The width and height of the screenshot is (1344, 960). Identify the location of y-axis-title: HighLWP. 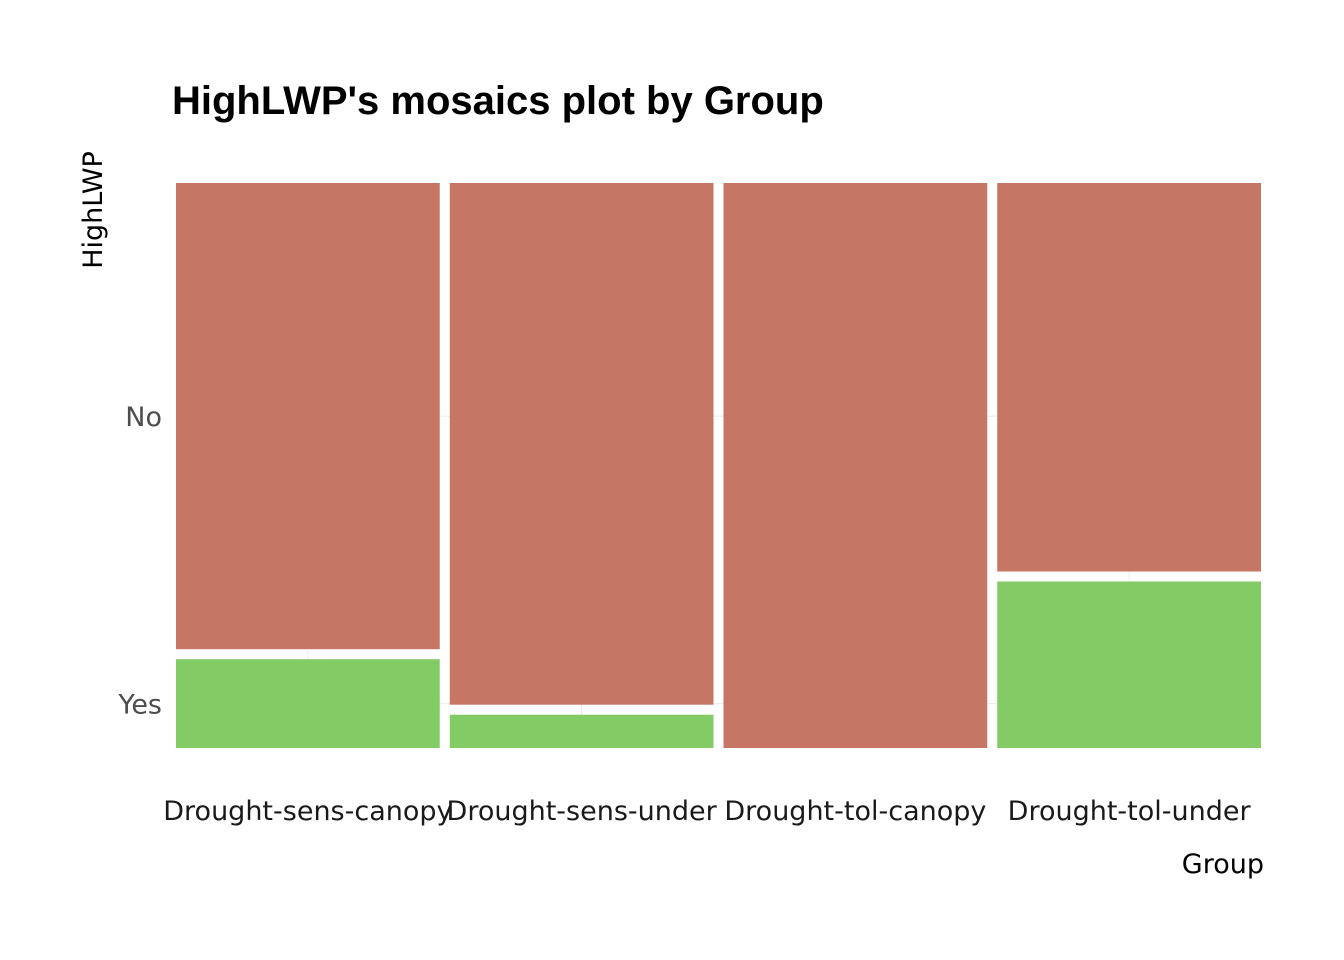
(93, 210).